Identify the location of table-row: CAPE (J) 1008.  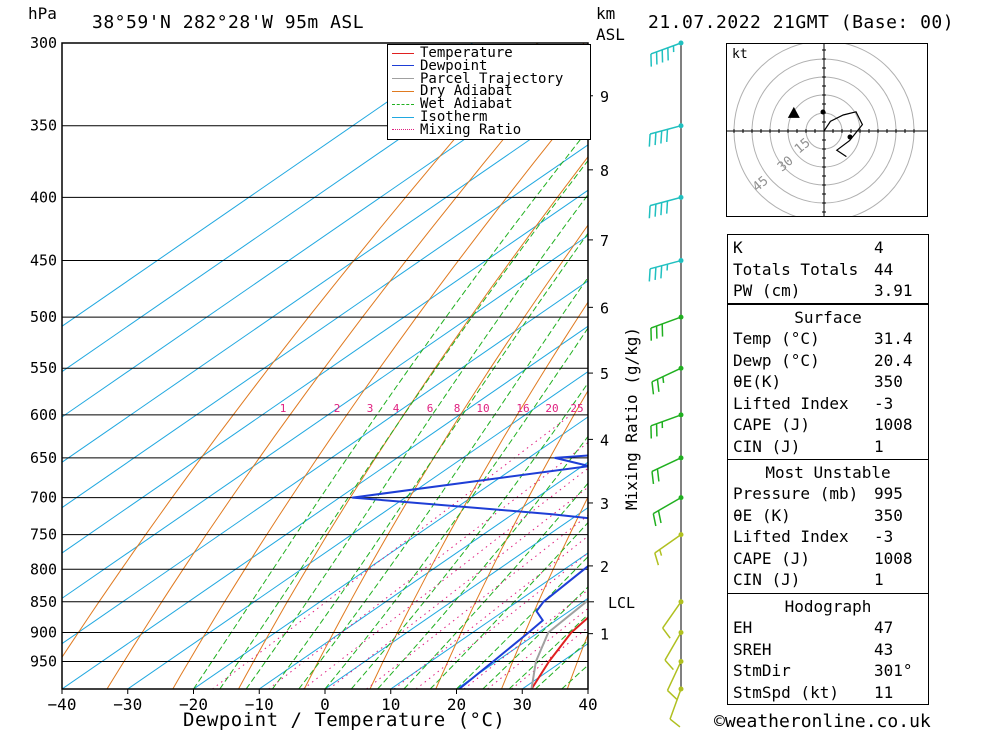
(828, 558).